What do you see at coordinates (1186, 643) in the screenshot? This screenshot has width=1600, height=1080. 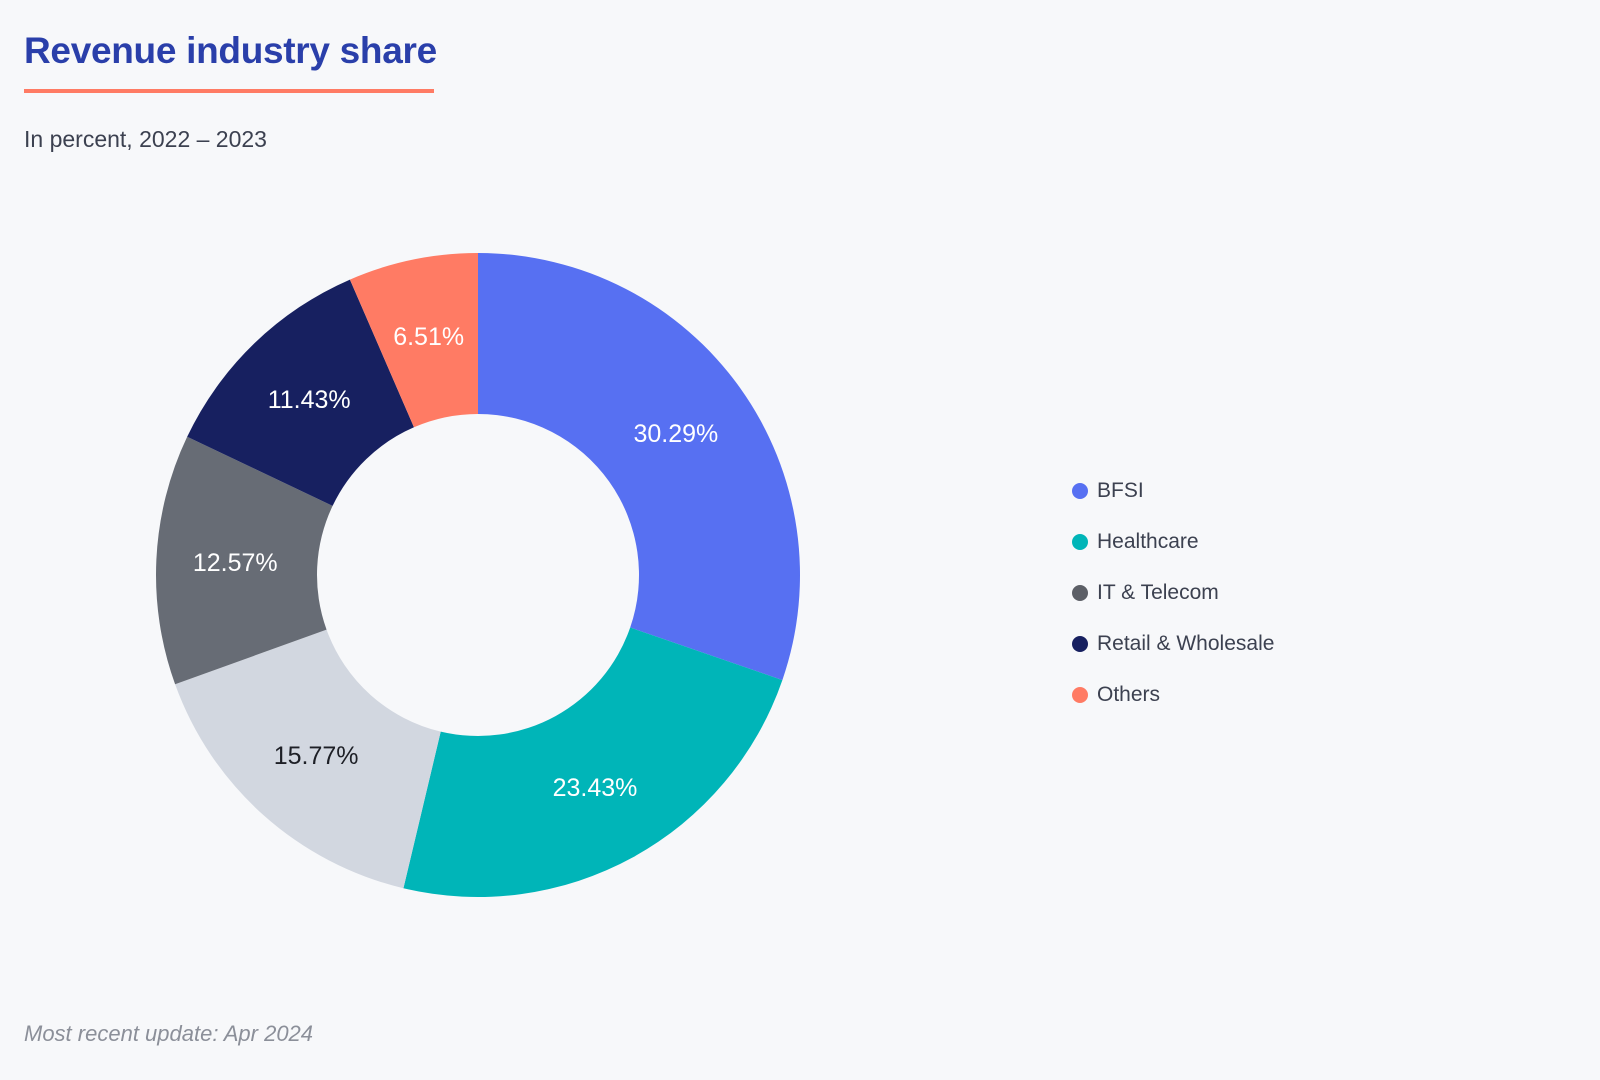 I see `legend-label: Retail & Wholesale` at bounding box center [1186, 643].